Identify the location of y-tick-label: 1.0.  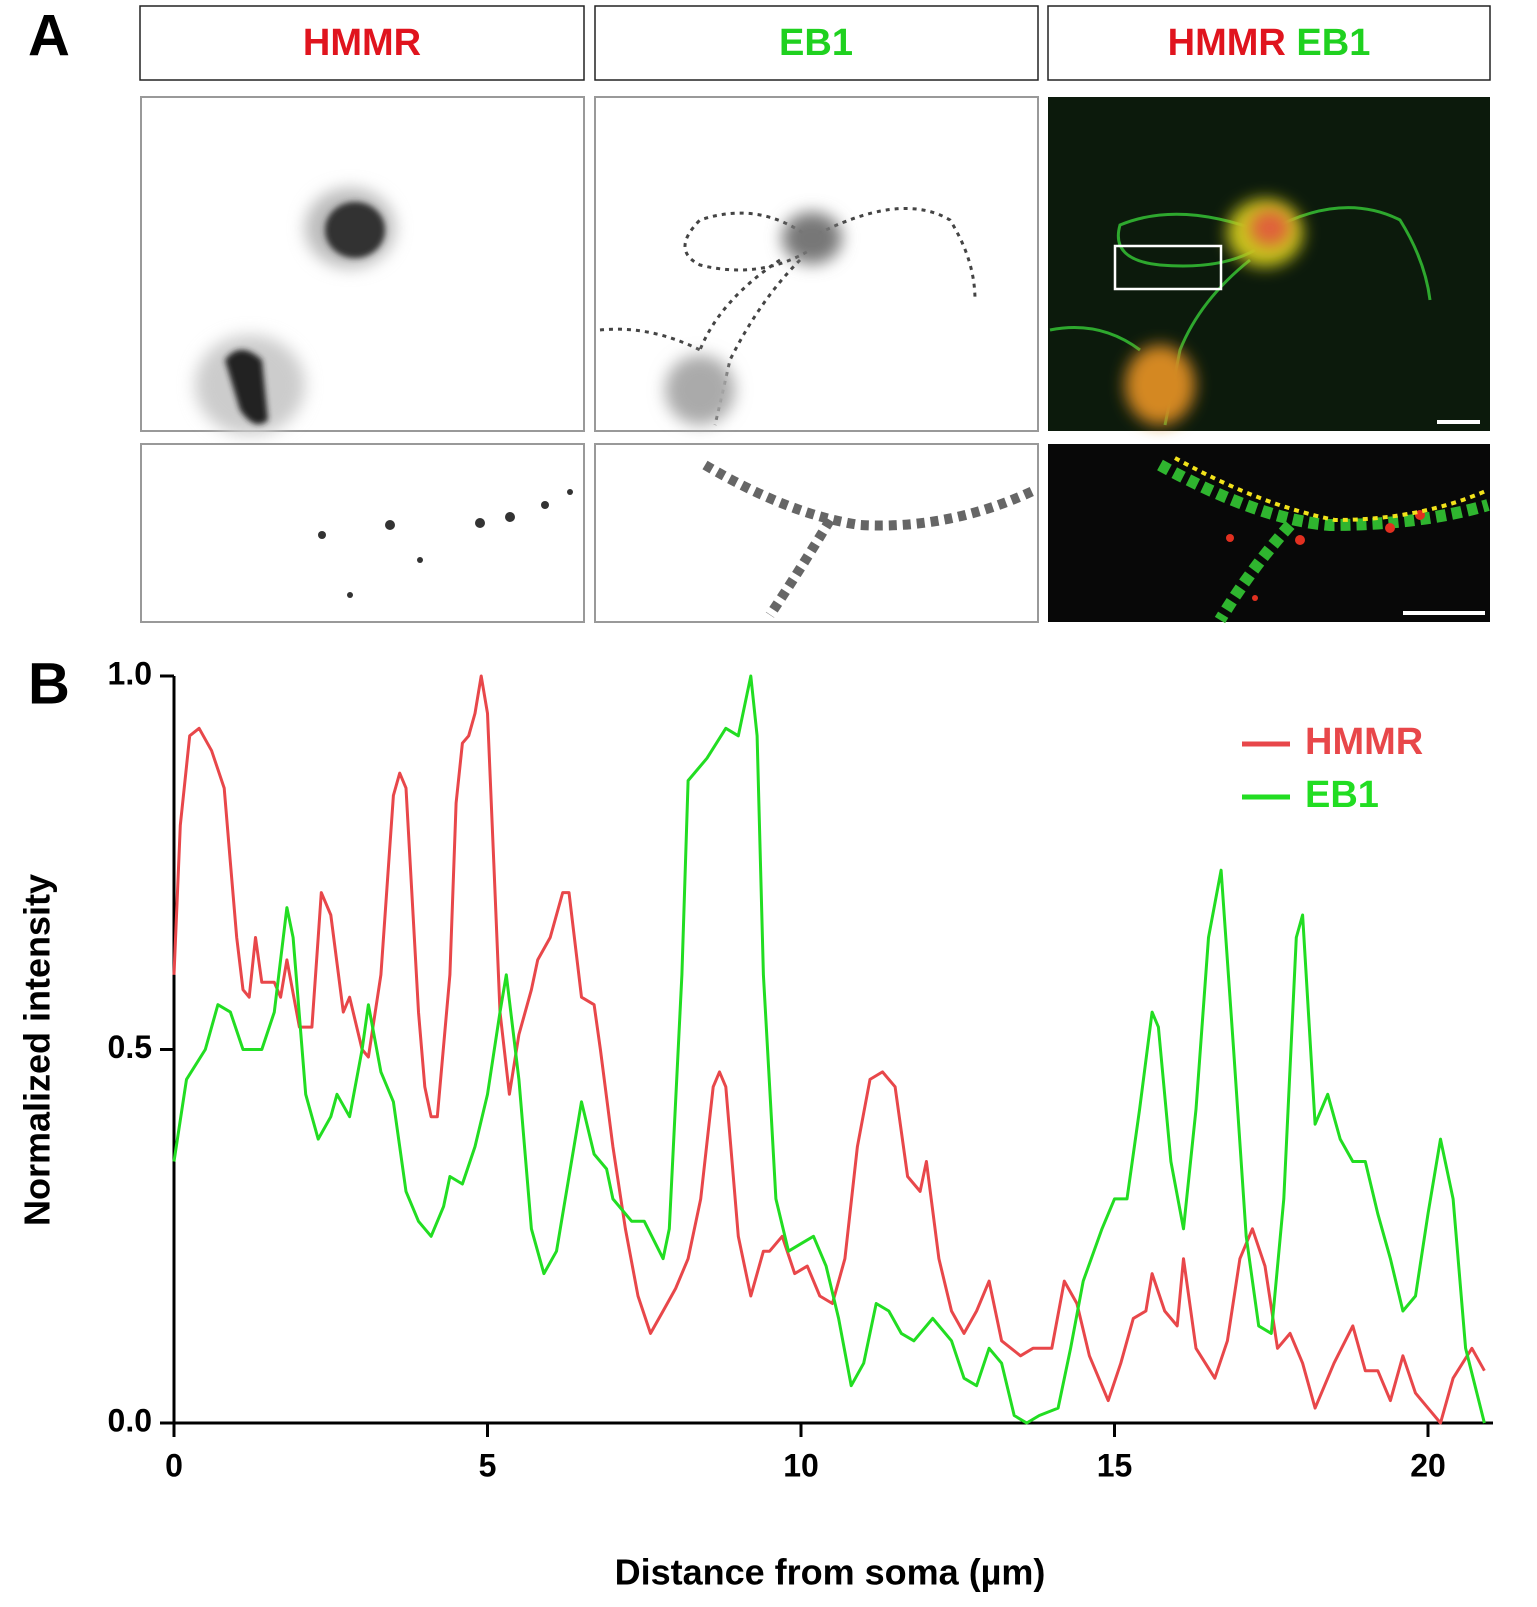
(130, 673).